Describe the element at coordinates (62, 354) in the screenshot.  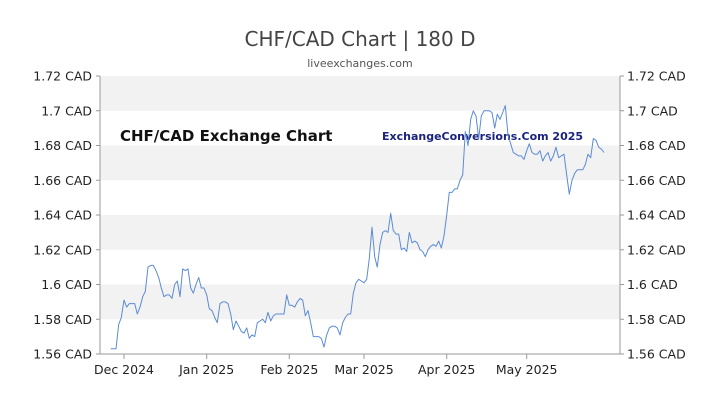
I see `y-tick-label-left: 1.56 CAD` at that location.